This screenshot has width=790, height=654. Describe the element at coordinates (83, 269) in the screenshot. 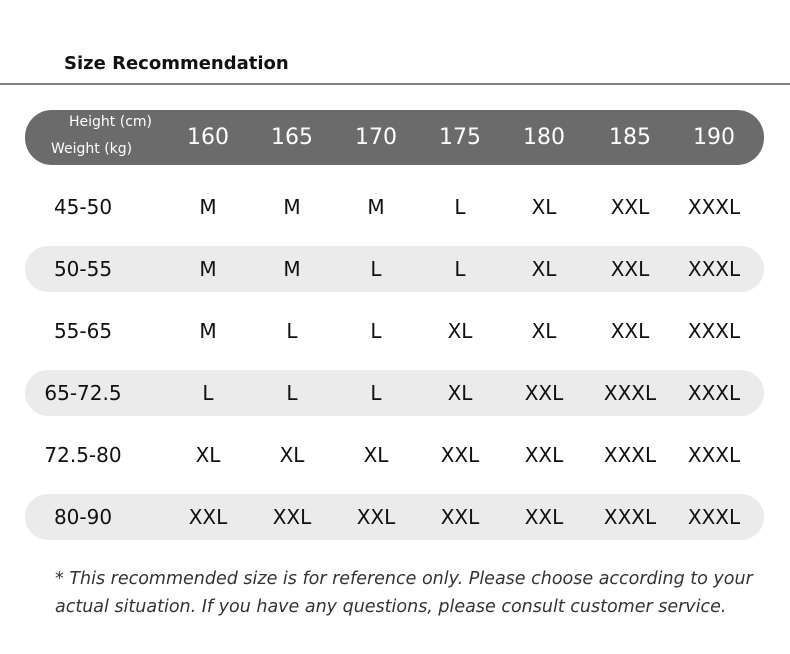

I see `weight-cell: 50-55` at that location.